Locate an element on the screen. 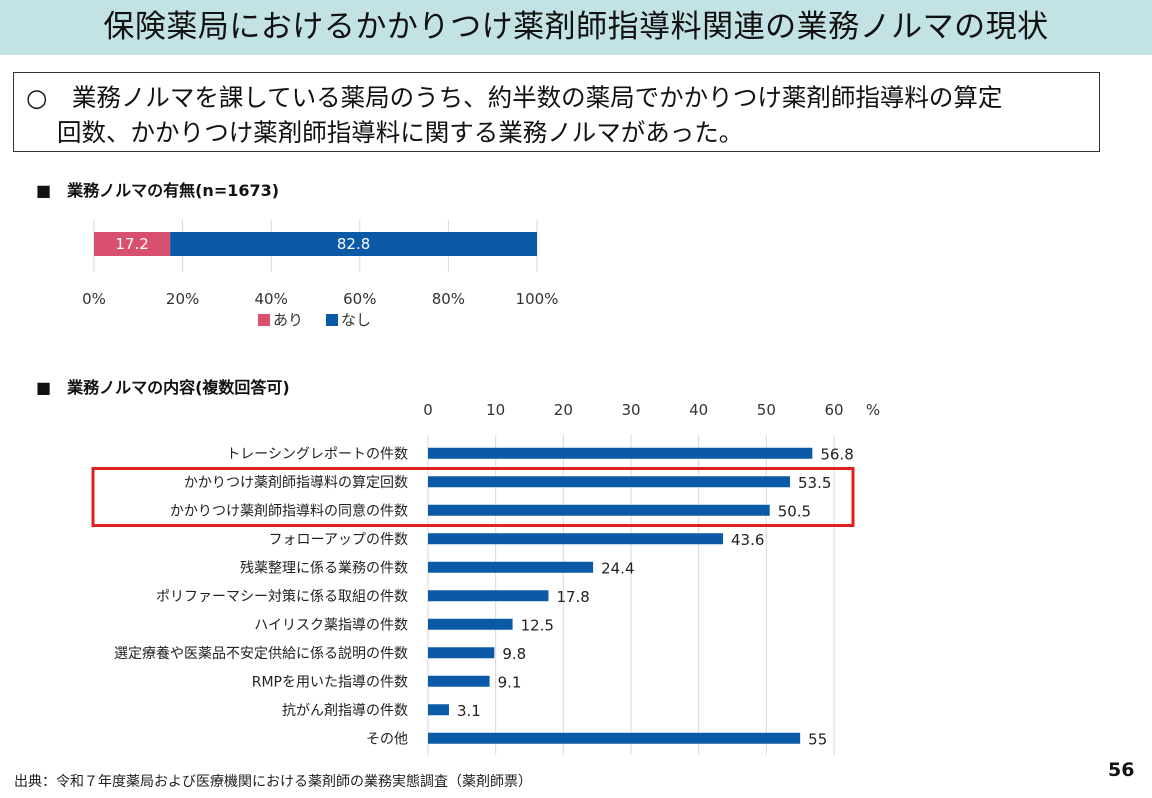 This screenshot has height=798, width=1152. category-label: かかりつけ薬剤師指導料の同意の件数 is located at coordinates (289, 510).